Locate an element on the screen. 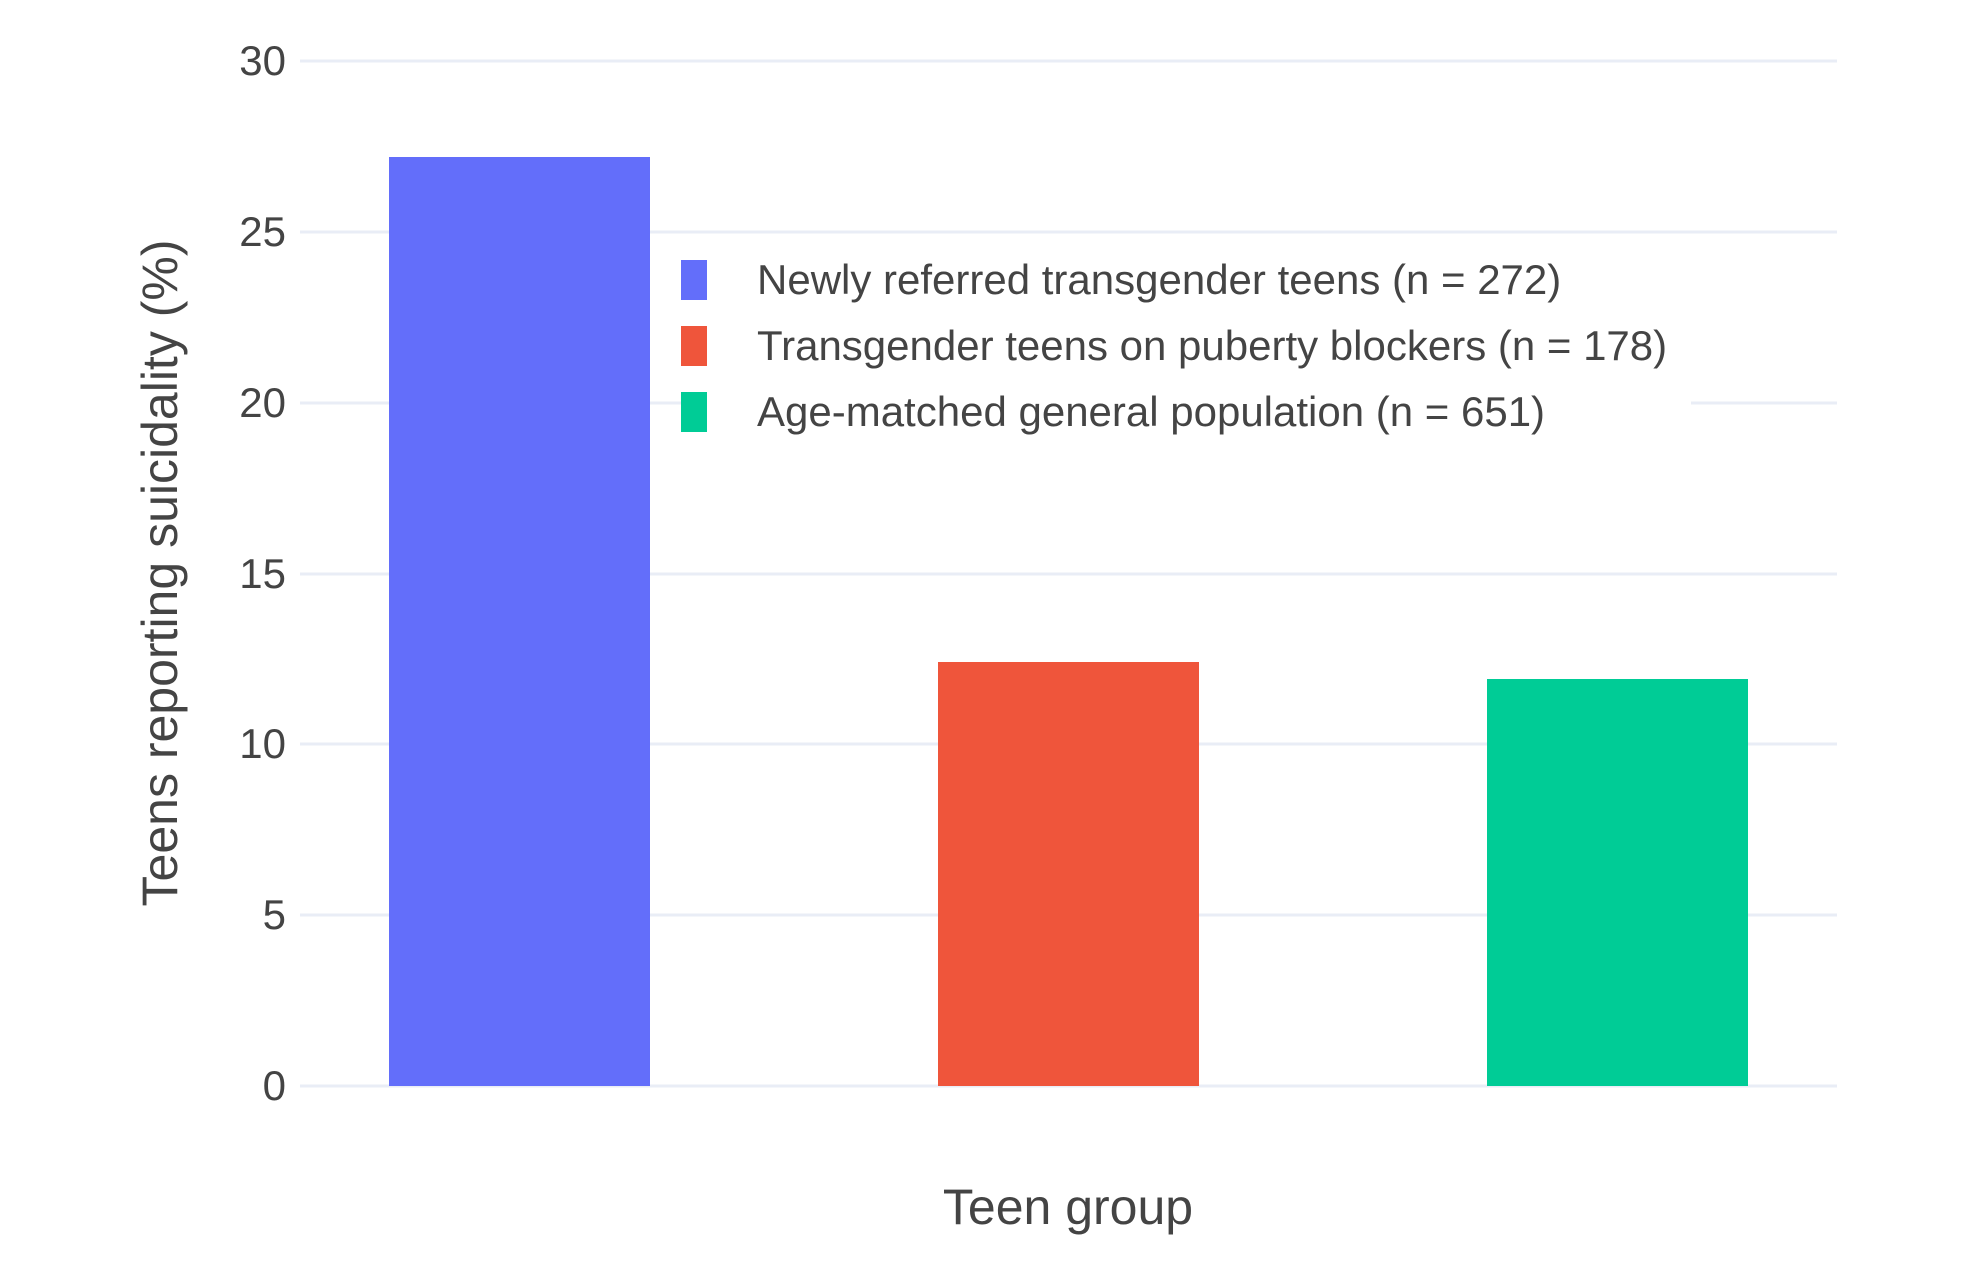  y-axis-title: Teens reporting suicidality (%) is located at coordinates (160, 573).